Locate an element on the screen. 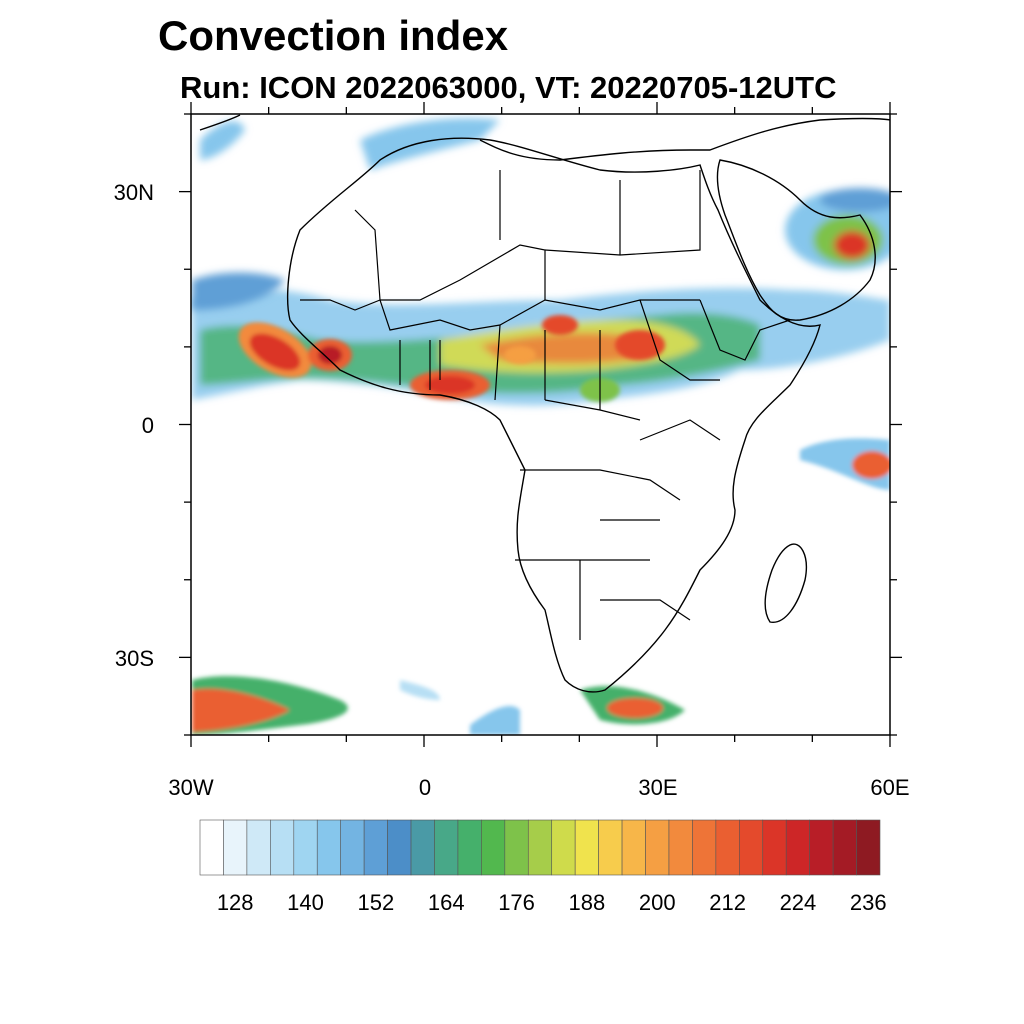 Image resolution: width=1024 pixels, height=1024 pixels. madagascar-coast is located at coordinates (785, 583).